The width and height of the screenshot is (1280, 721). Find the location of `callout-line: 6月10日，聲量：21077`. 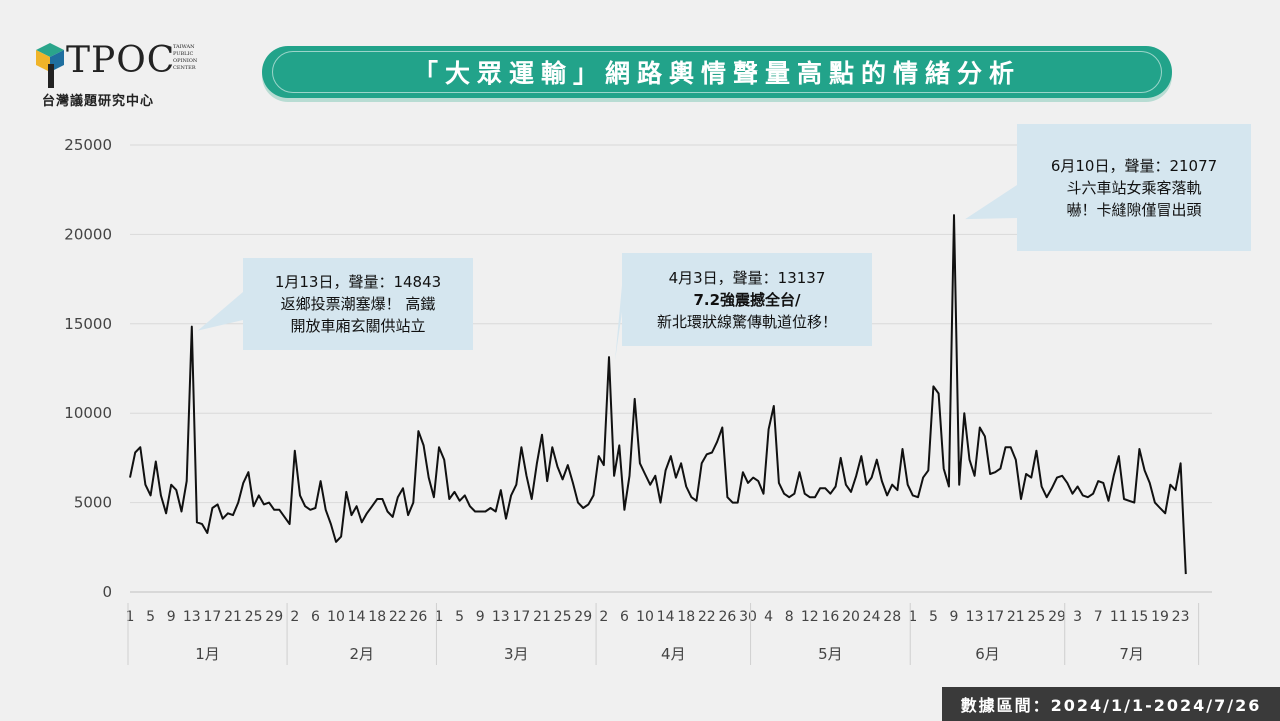

callout-line: 6月10日，聲量：21077 is located at coordinates (1134, 165).